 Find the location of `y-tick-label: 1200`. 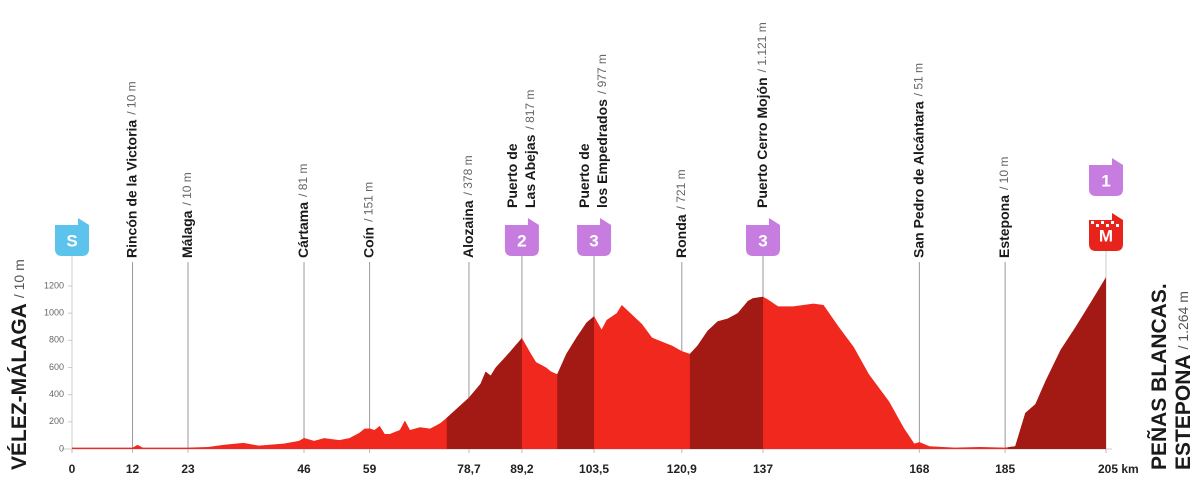

y-tick-label: 1200 is located at coordinates (54, 285).